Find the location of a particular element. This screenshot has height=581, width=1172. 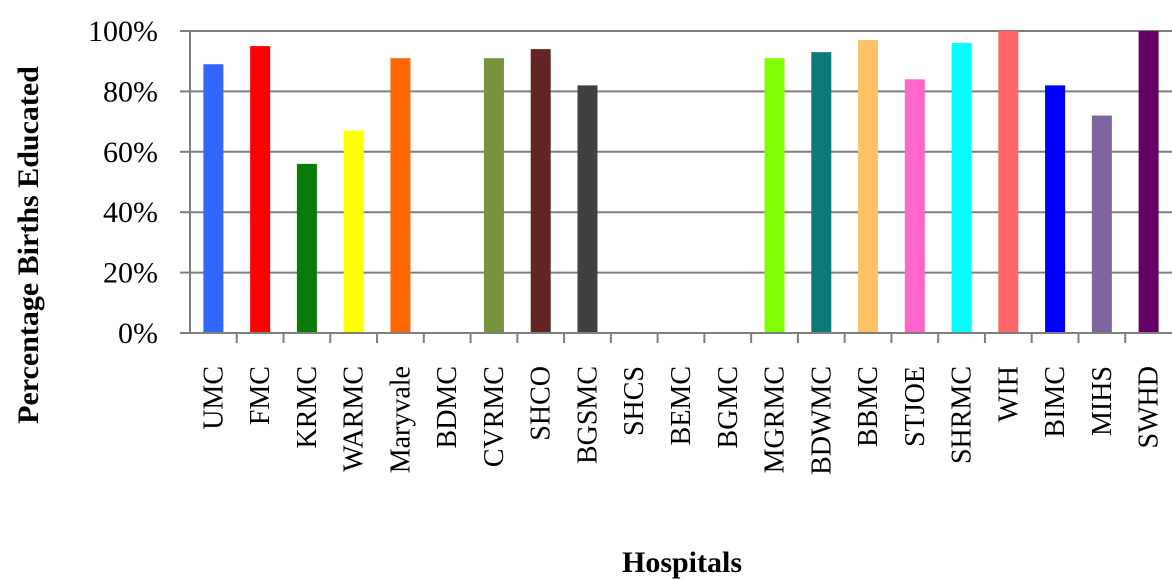

bar-shrmc is located at coordinates (961, 188).